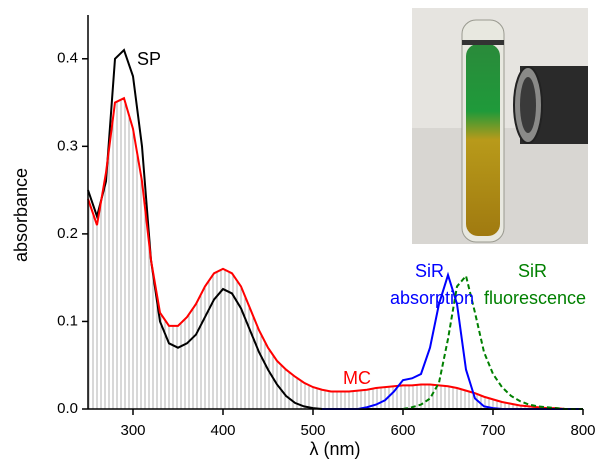  What do you see at coordinates (492, 341) in the screenshot?
I see `series-line` at bounding box center [492, 341].